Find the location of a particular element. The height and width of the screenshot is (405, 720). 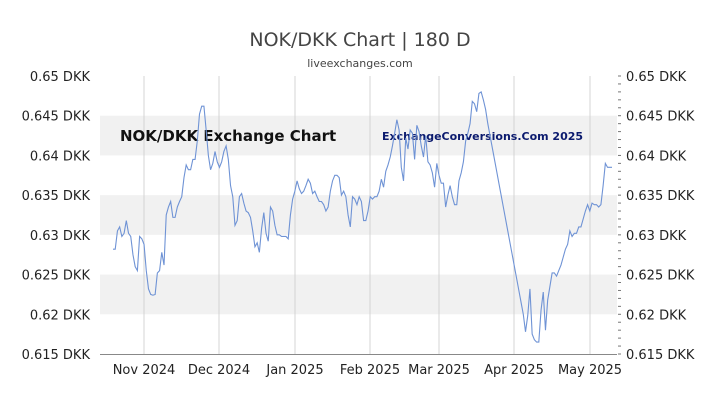

chart-subtitle: liveexchanges.com is located at coordinates (359, 63).